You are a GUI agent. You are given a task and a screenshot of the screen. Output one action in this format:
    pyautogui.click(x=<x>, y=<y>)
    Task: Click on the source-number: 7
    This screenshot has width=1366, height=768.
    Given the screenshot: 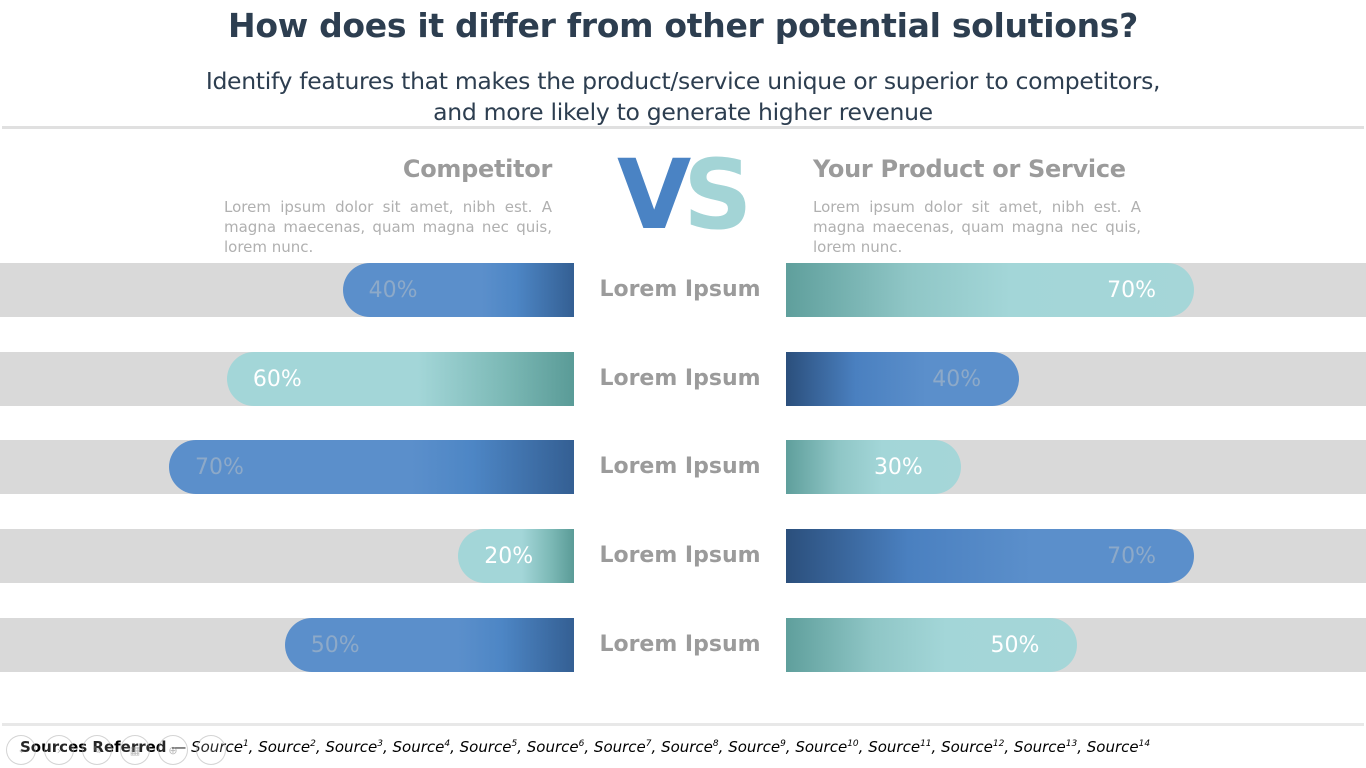 What is the action you would take?
    pyautogui.click(x=648, y=744)
    